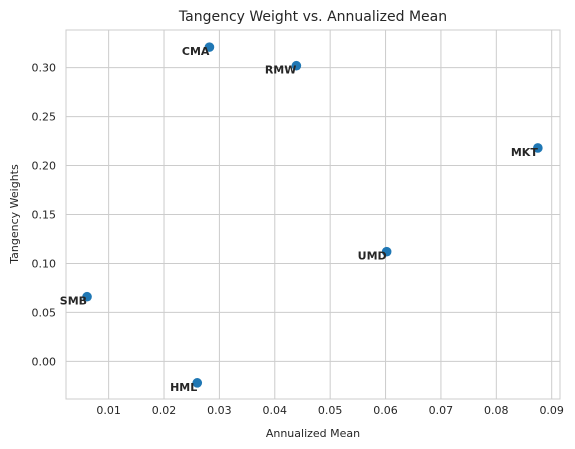 The width and height of the screenshot is (575, 449). Describe the element at coordinates (219, 410) in the screenshot. I see `x-tick-label: 0.03` at that location.